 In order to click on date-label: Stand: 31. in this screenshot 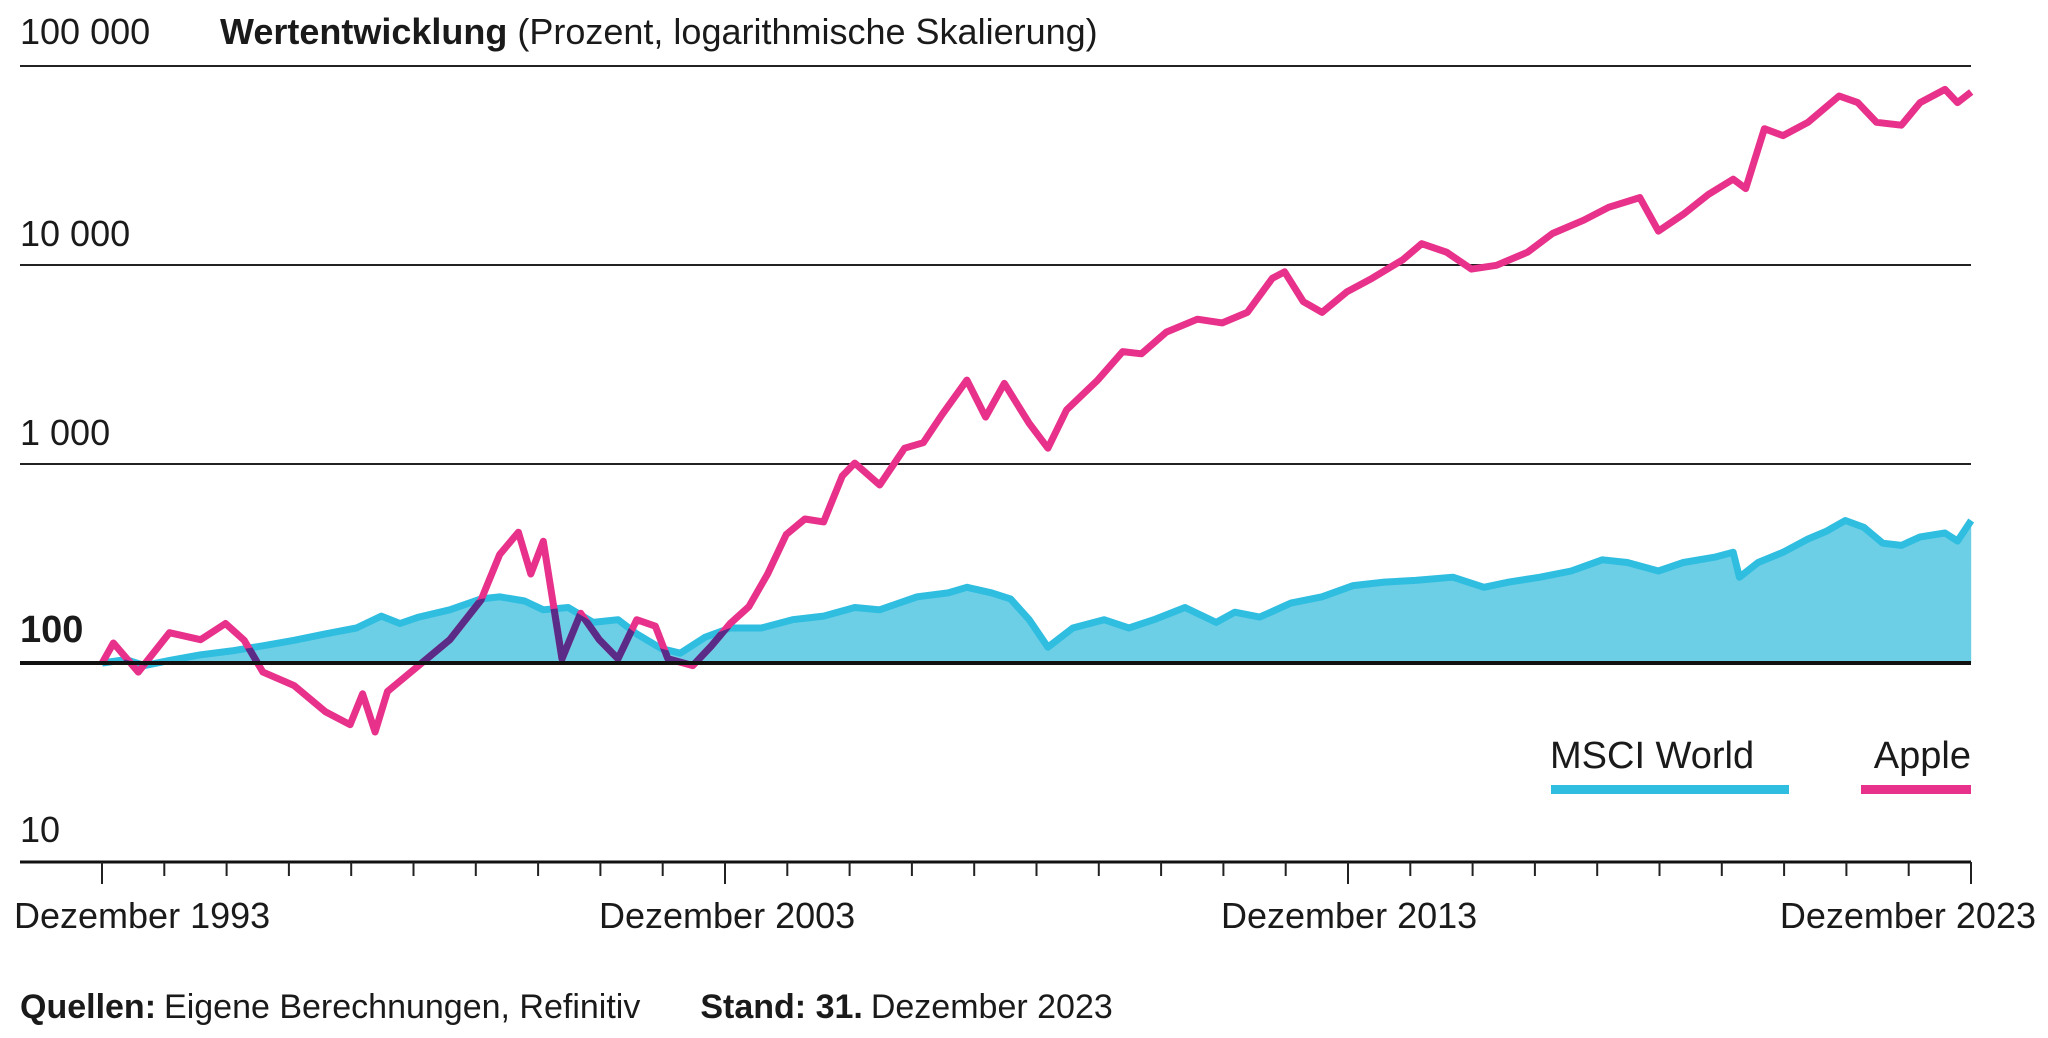, I will do `click(781, 1007)`.